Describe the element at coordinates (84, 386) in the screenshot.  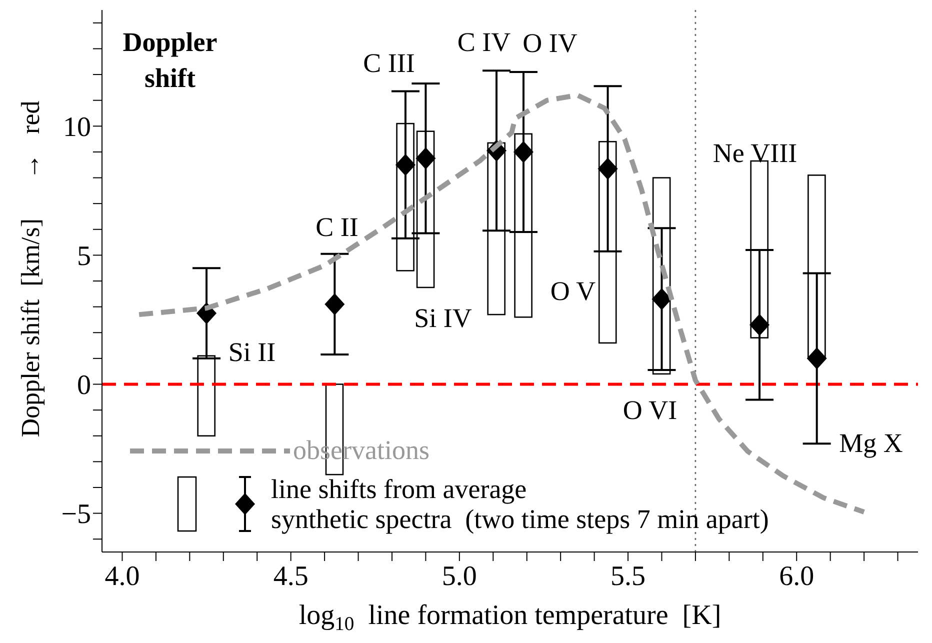
I see `y-tick-label: 0` at that location.